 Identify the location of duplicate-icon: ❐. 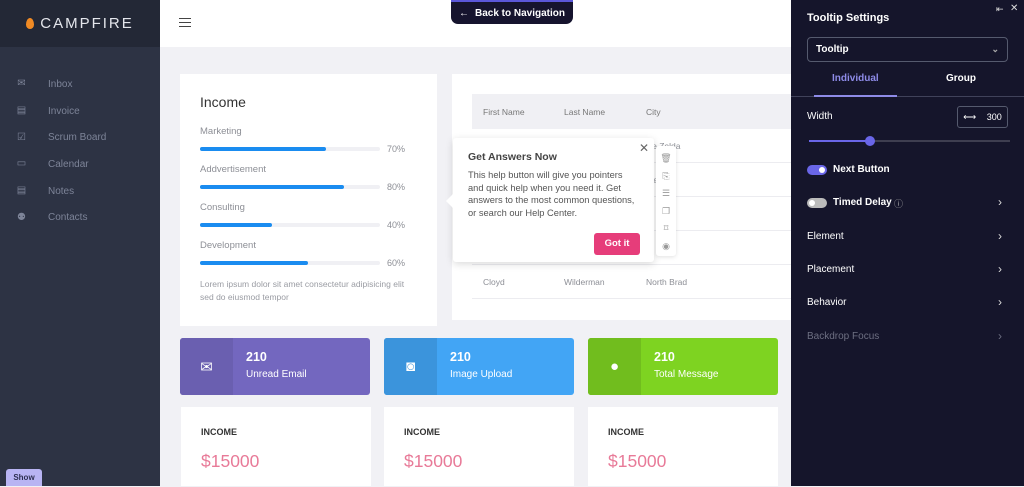
(666, 210).